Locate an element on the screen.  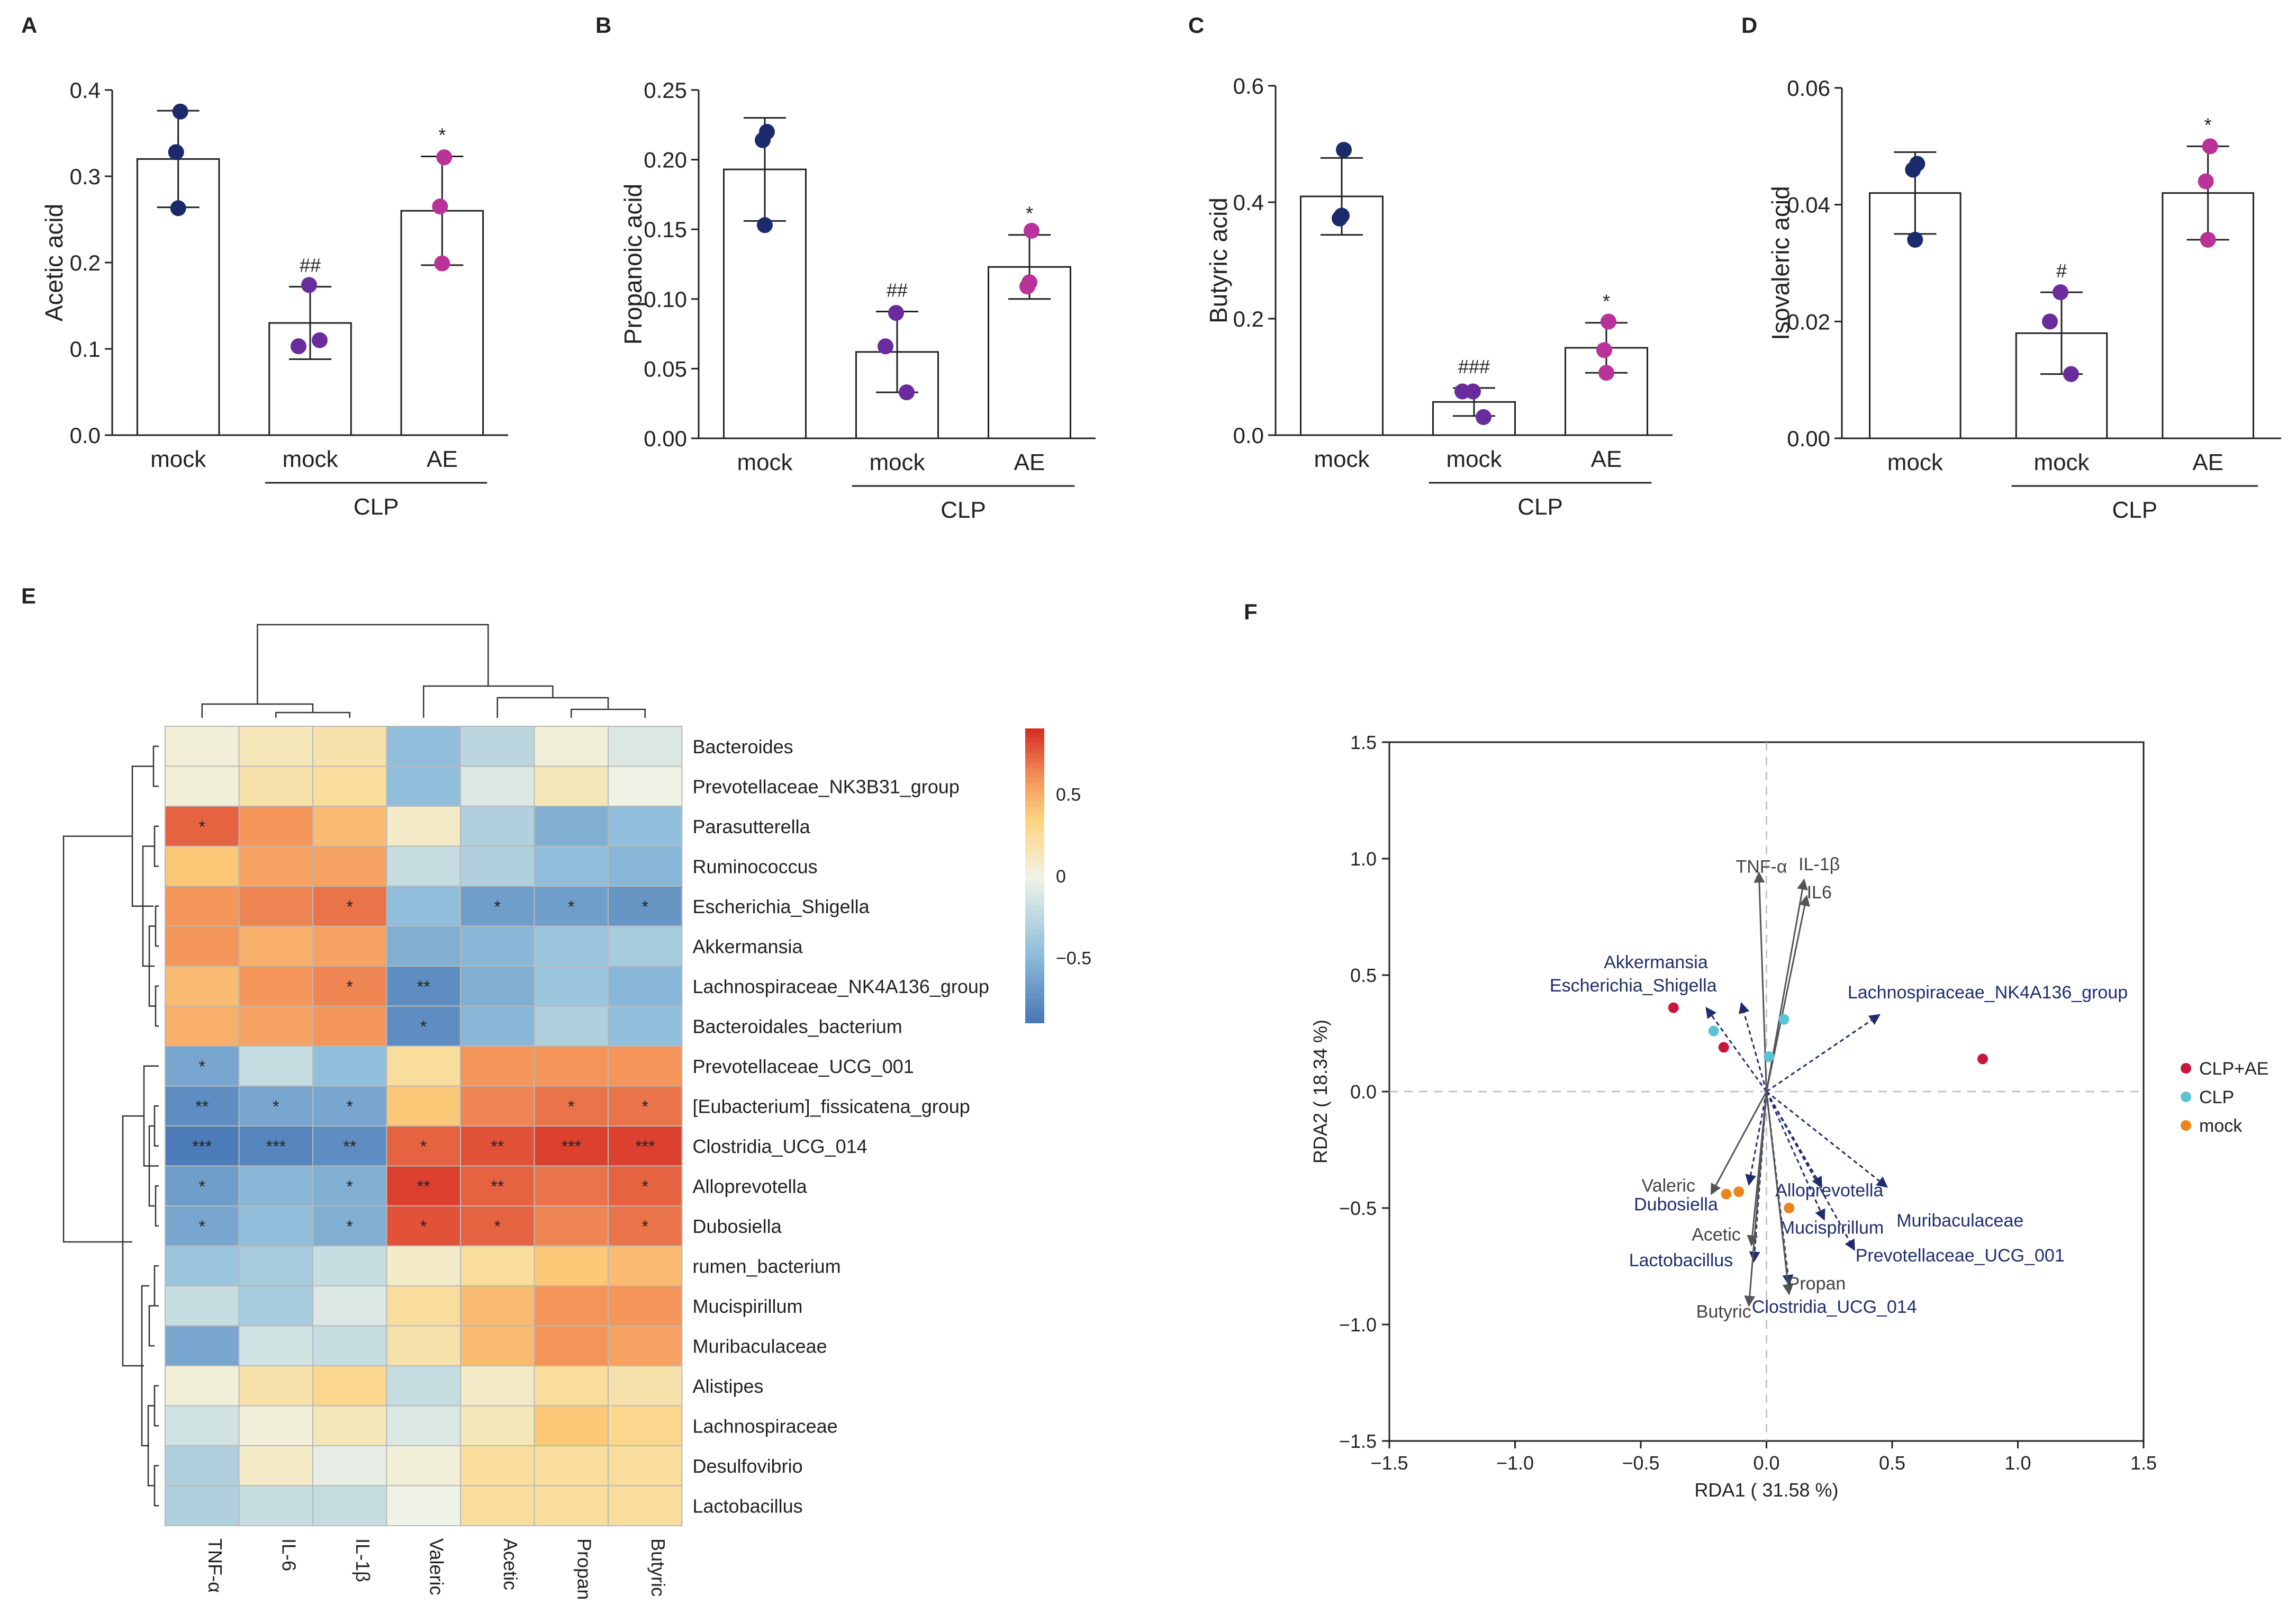
heatmap-row-label: Lachnospiraceae_NK4A136_group is located at coordinates (841, 986).